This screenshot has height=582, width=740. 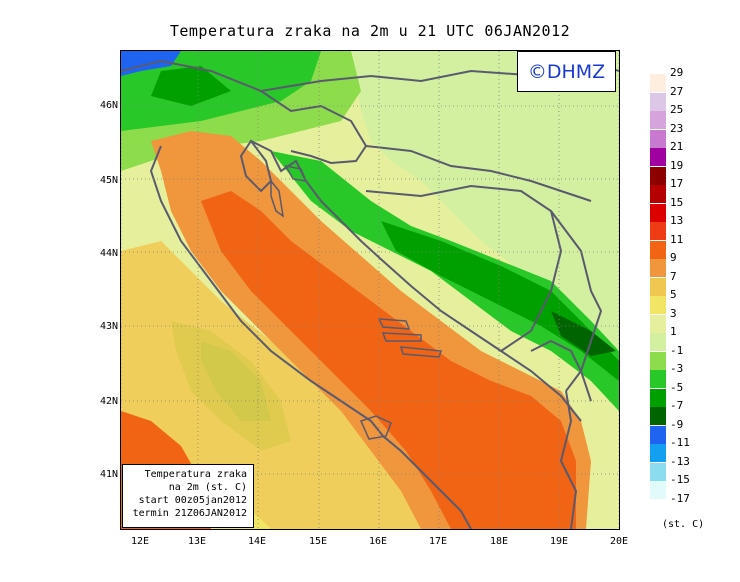 I want to click on legend-label: 23, so click(x=677, y=128).